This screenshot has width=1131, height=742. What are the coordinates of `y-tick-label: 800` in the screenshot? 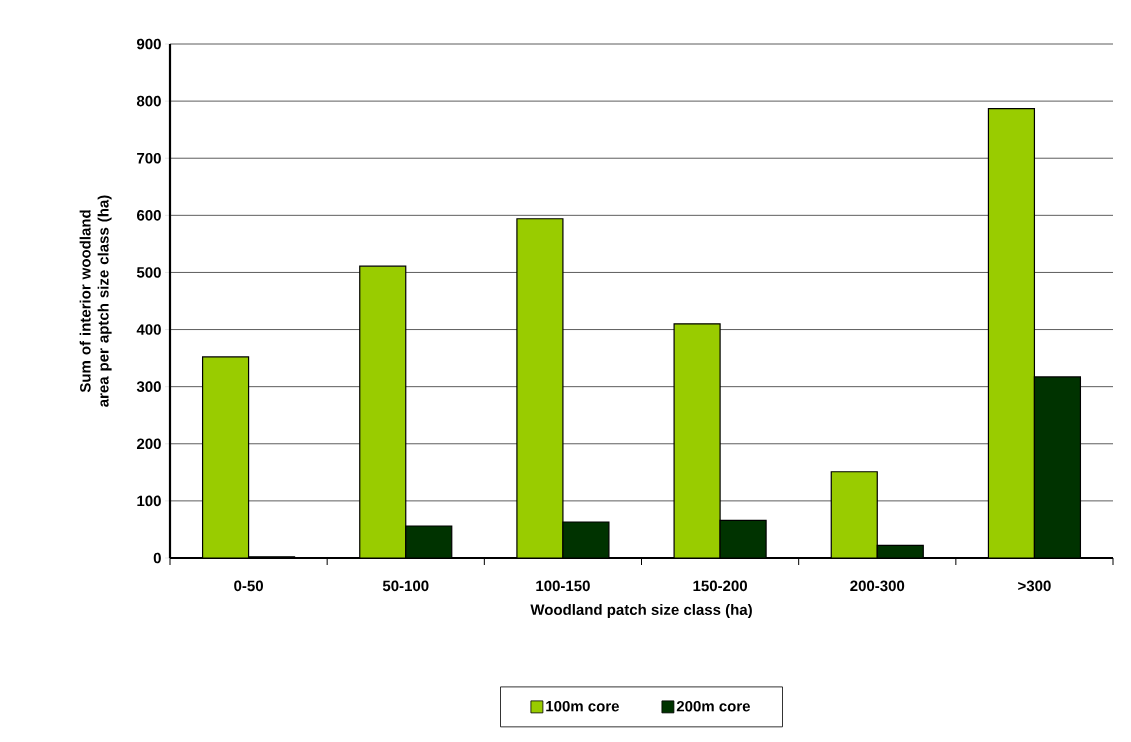 It's located at (148, 101).